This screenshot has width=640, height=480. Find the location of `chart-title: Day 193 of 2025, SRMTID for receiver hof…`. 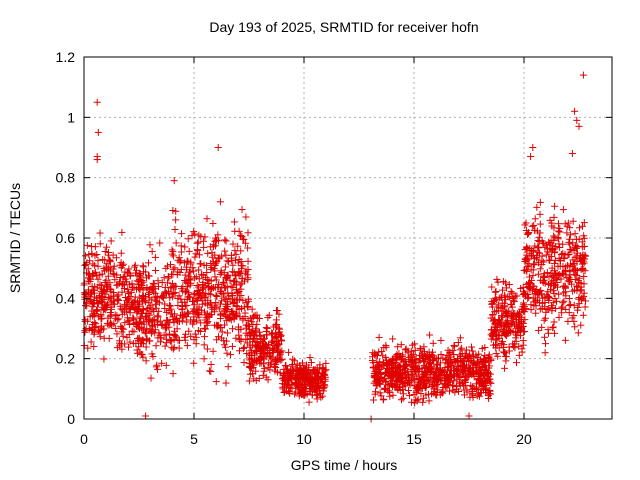

chart-title: Day 193 of 2025, SRMTID for receiver hof… is located at coordinates (343, 27).